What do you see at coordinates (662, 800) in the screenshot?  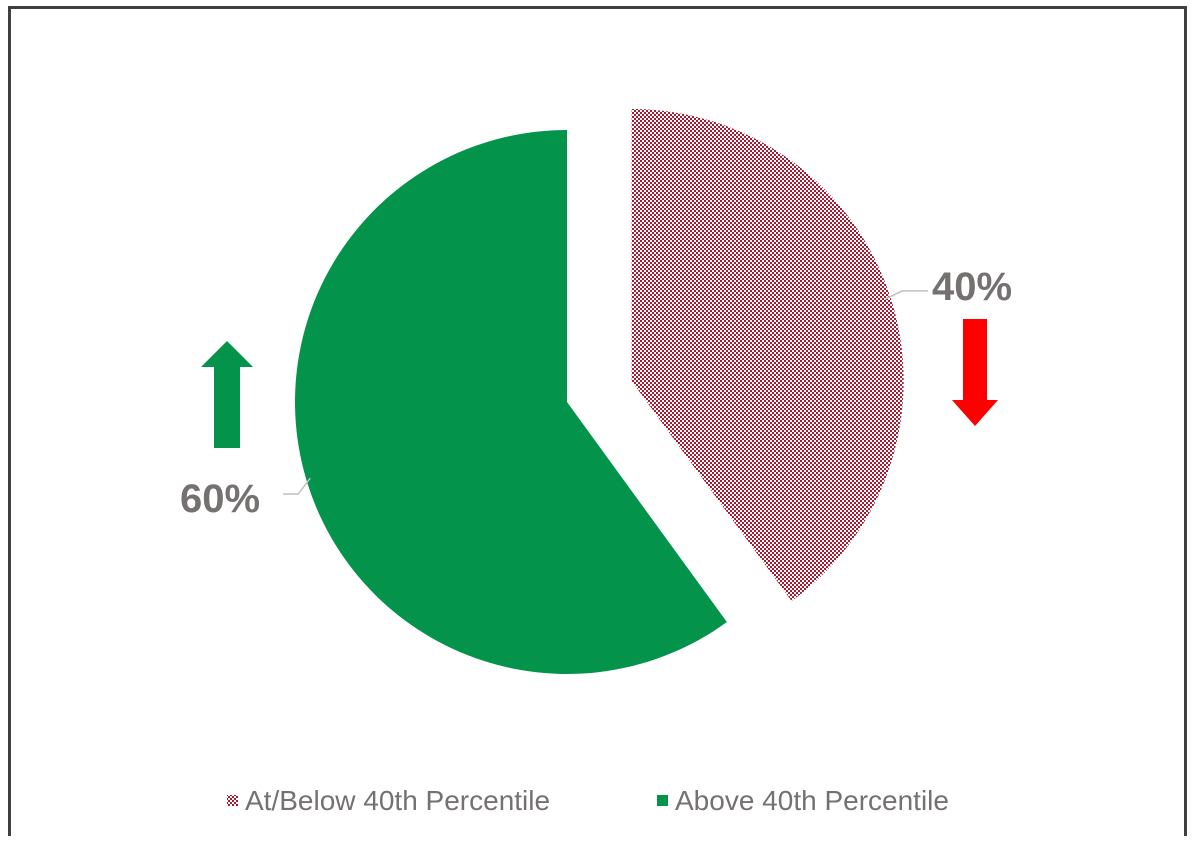 I see `legend-swatch-above` at bounding box center [662, 800].